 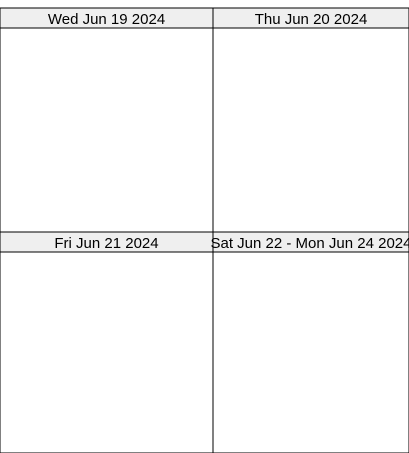 I want to click on panel-title: Sat Jun 22 - Mon Jun 24 2024, so click(x=310, y=243).